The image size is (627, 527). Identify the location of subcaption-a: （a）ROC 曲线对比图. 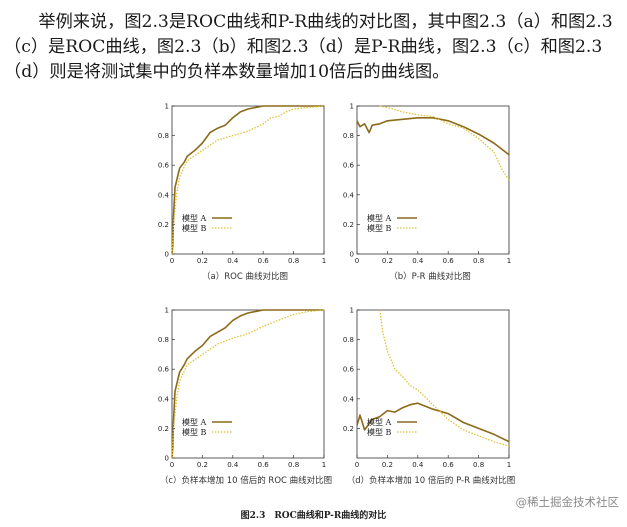
(245, 277).